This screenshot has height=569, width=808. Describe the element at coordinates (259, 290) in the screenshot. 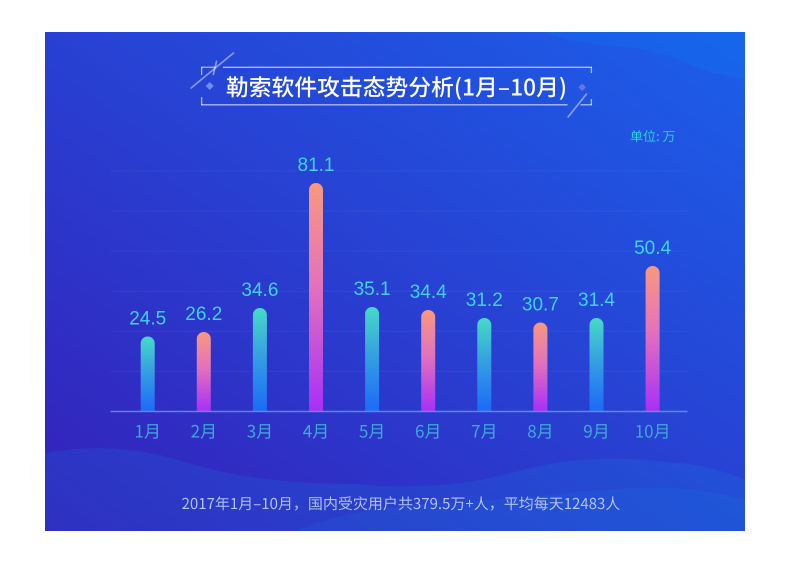

I see `svg-text: 34.6` at that location.